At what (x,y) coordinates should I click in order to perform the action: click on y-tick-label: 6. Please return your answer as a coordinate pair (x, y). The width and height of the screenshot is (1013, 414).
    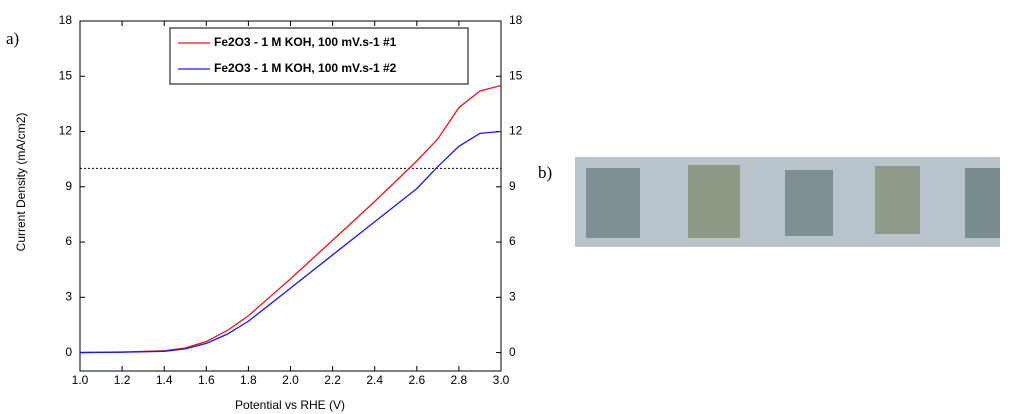
    Looking at the image, I should click on (68, 241).